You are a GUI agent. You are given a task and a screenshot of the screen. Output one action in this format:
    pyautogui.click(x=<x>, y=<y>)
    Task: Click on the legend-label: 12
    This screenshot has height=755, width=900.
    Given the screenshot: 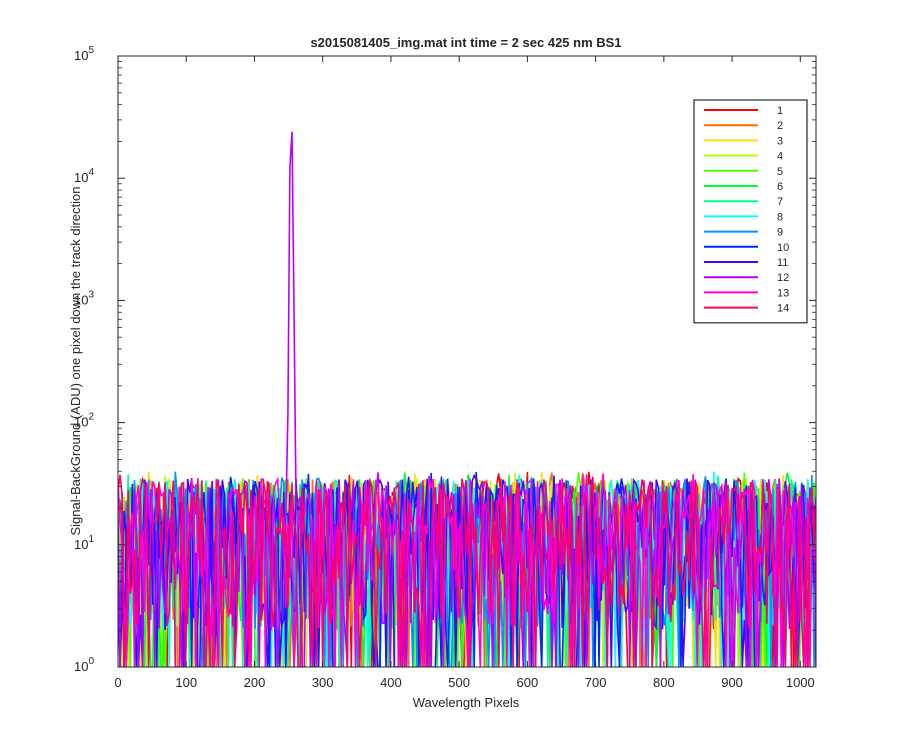 What is the action you would take?
    pyautogui.click(x=783, y=278)
    